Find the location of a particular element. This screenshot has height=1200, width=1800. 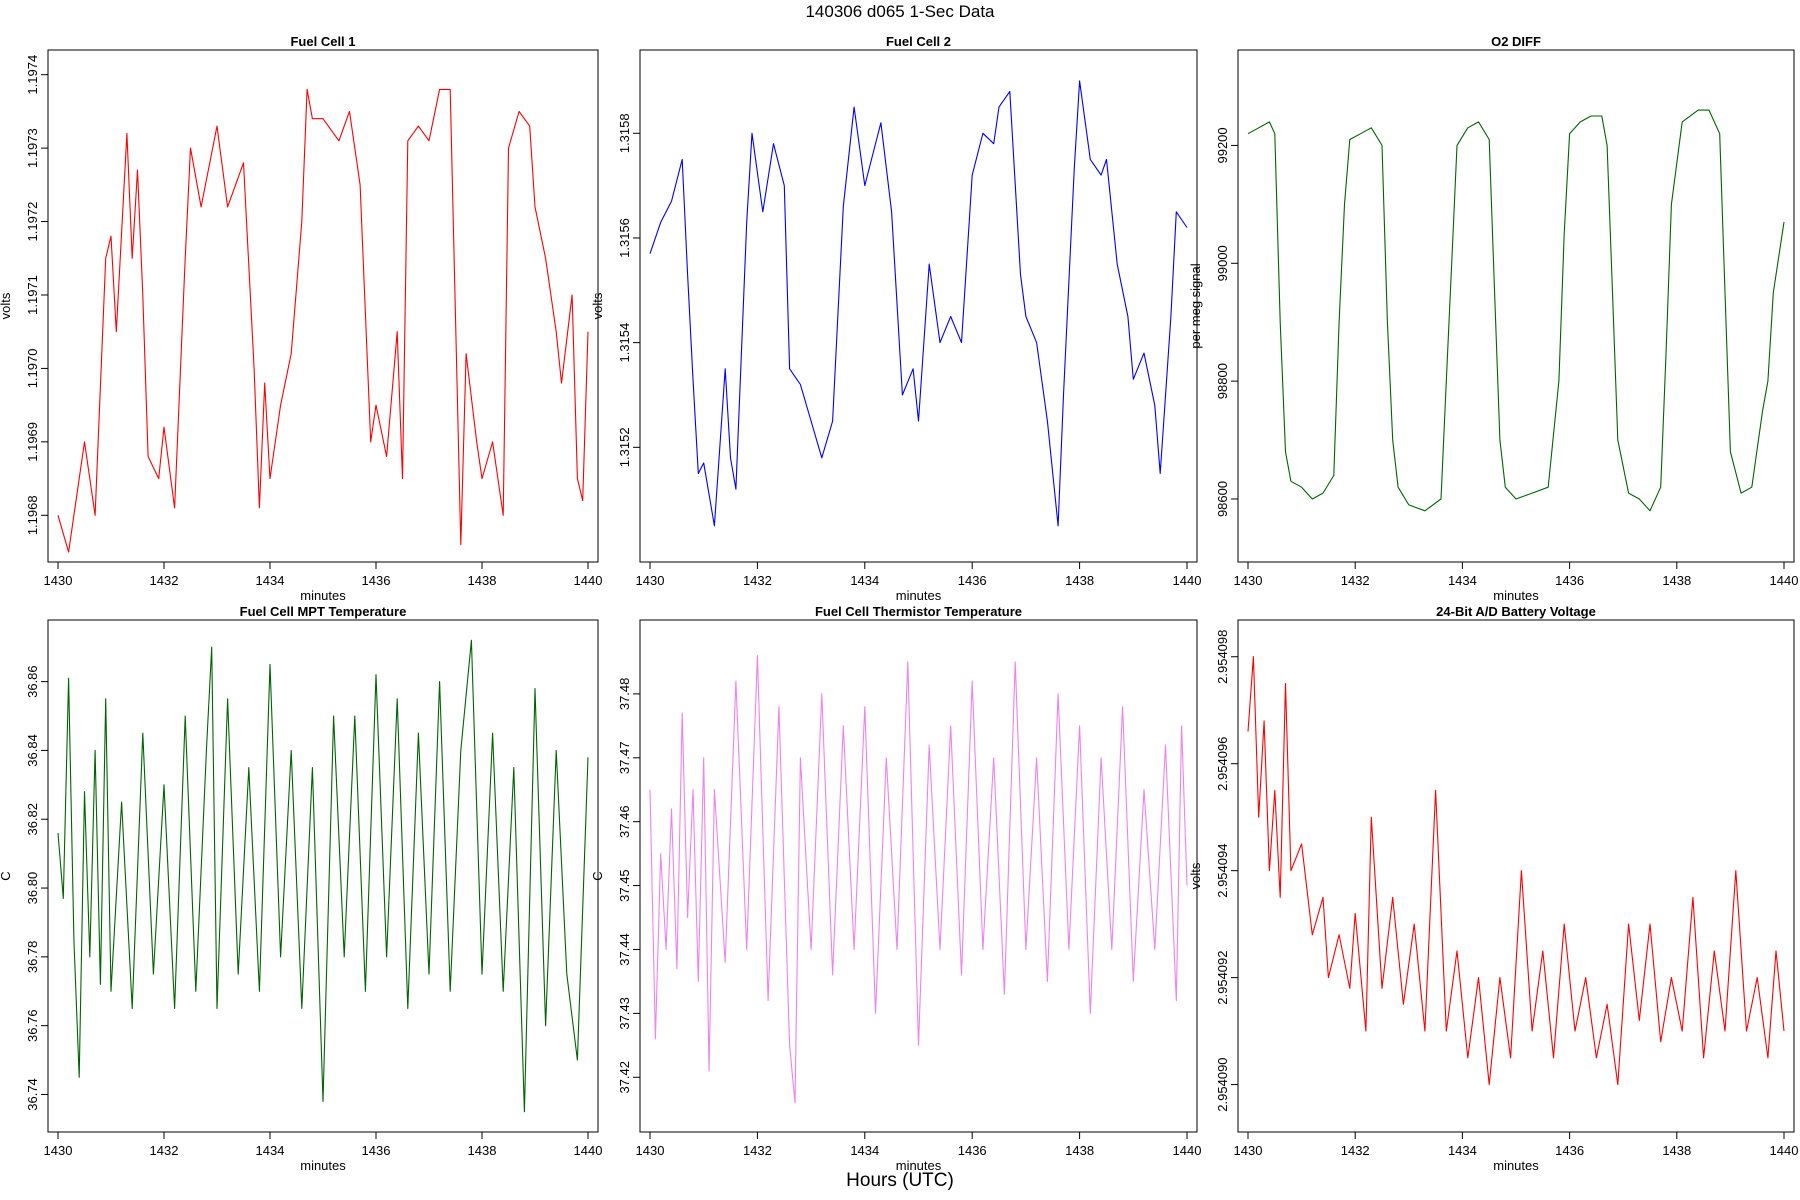

y-tick-label: 1.1968 is located at coordinates (32, 515).